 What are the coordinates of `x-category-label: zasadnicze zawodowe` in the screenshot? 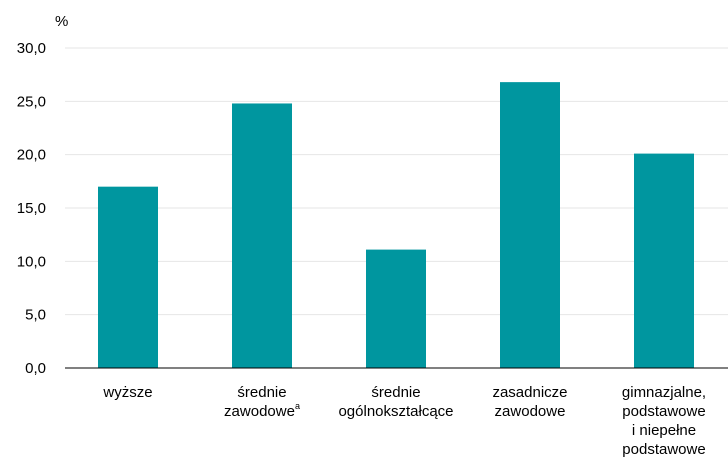 It's located at (529, 402).